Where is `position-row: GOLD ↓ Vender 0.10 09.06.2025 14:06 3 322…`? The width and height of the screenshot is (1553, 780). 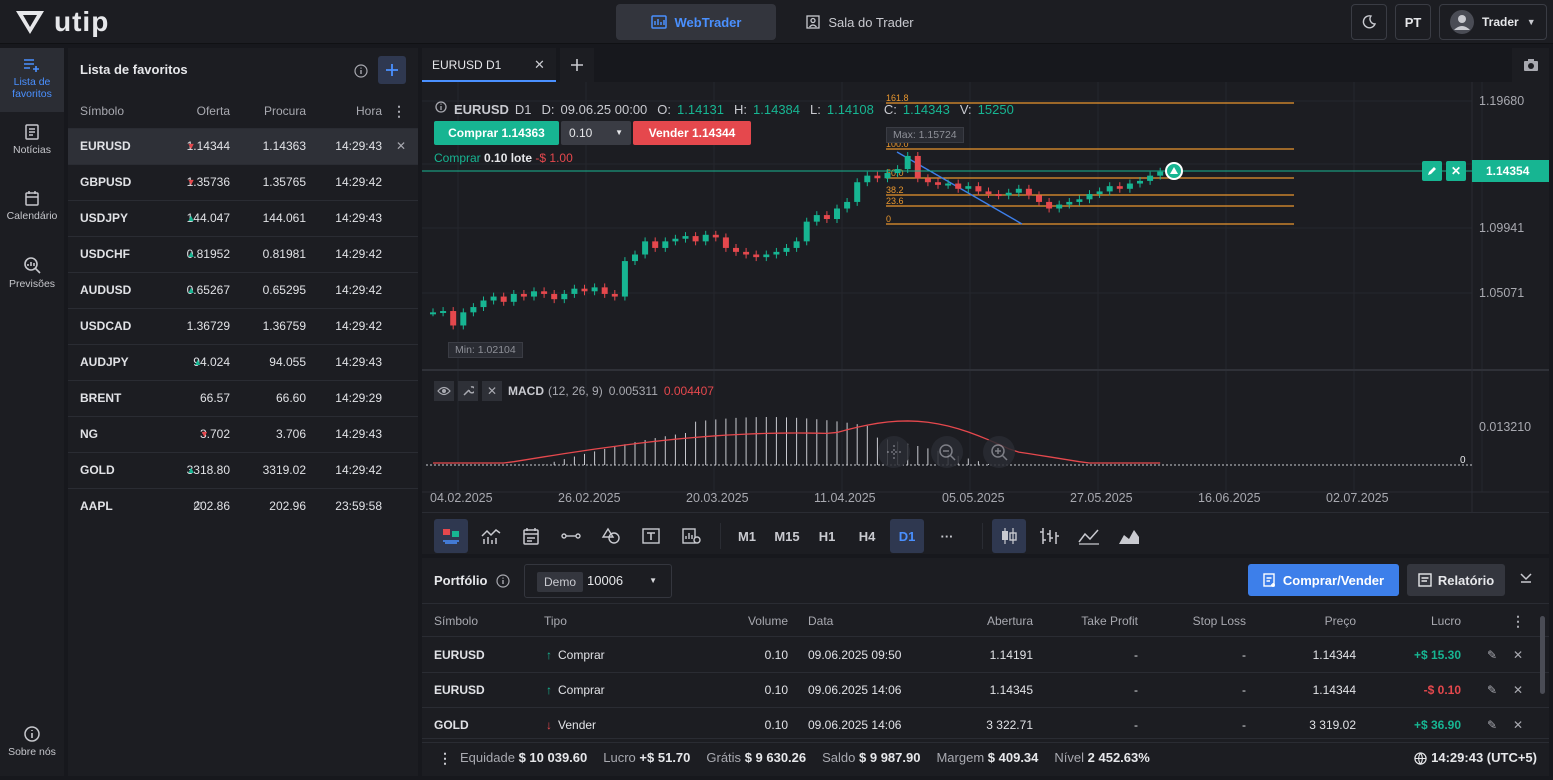
position-row: GOLD ↓ Vender 0.10 09.06.2025 14:06 3 322… is located at coordinates (985, 725).